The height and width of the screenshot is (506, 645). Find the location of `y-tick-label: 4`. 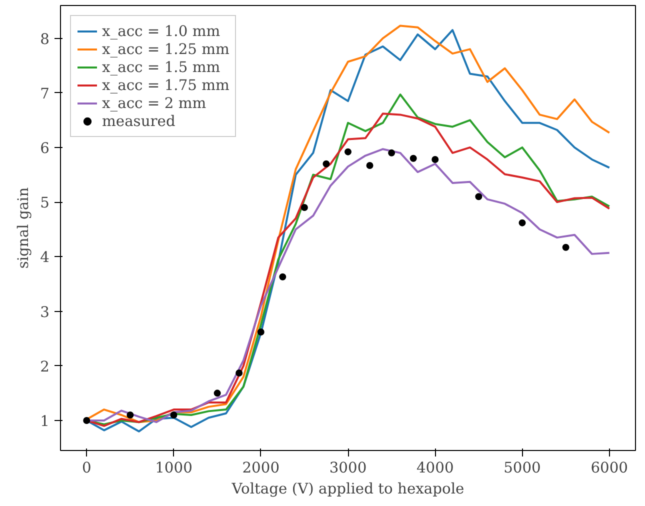

y-tick-label: 4 is located at coordinates (45, 257).